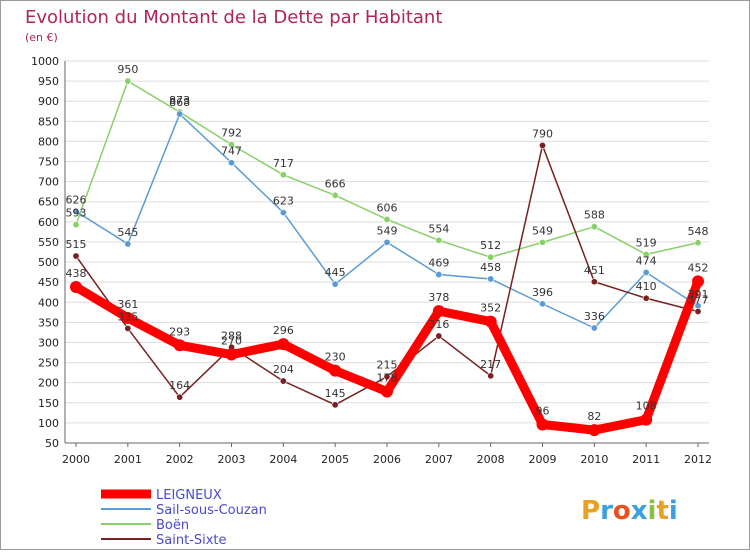 This screenshot has height=553, width=750. Describe the element at coordinates (542, 292) in the screenshot. I see `data-label: 396` at that location.